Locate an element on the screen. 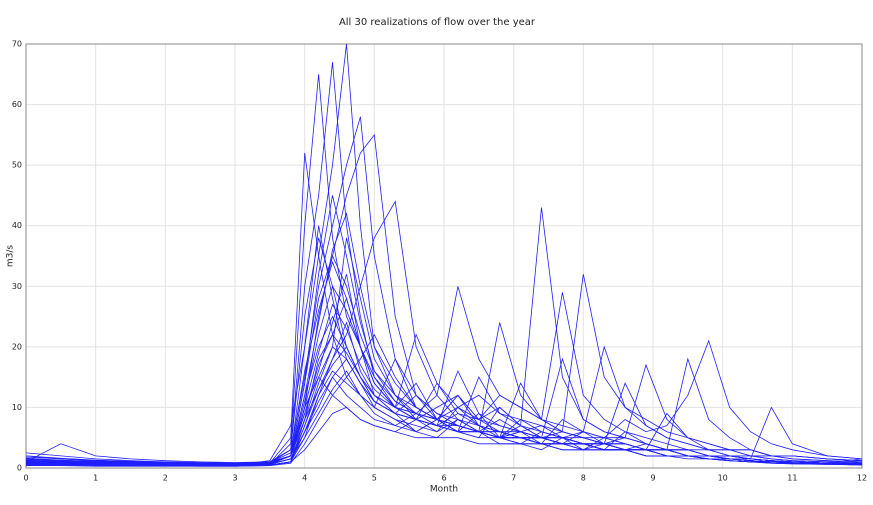 This screenshot has height=505, width=873. x-tick-label: 0 is located at coordinates (25, 478).